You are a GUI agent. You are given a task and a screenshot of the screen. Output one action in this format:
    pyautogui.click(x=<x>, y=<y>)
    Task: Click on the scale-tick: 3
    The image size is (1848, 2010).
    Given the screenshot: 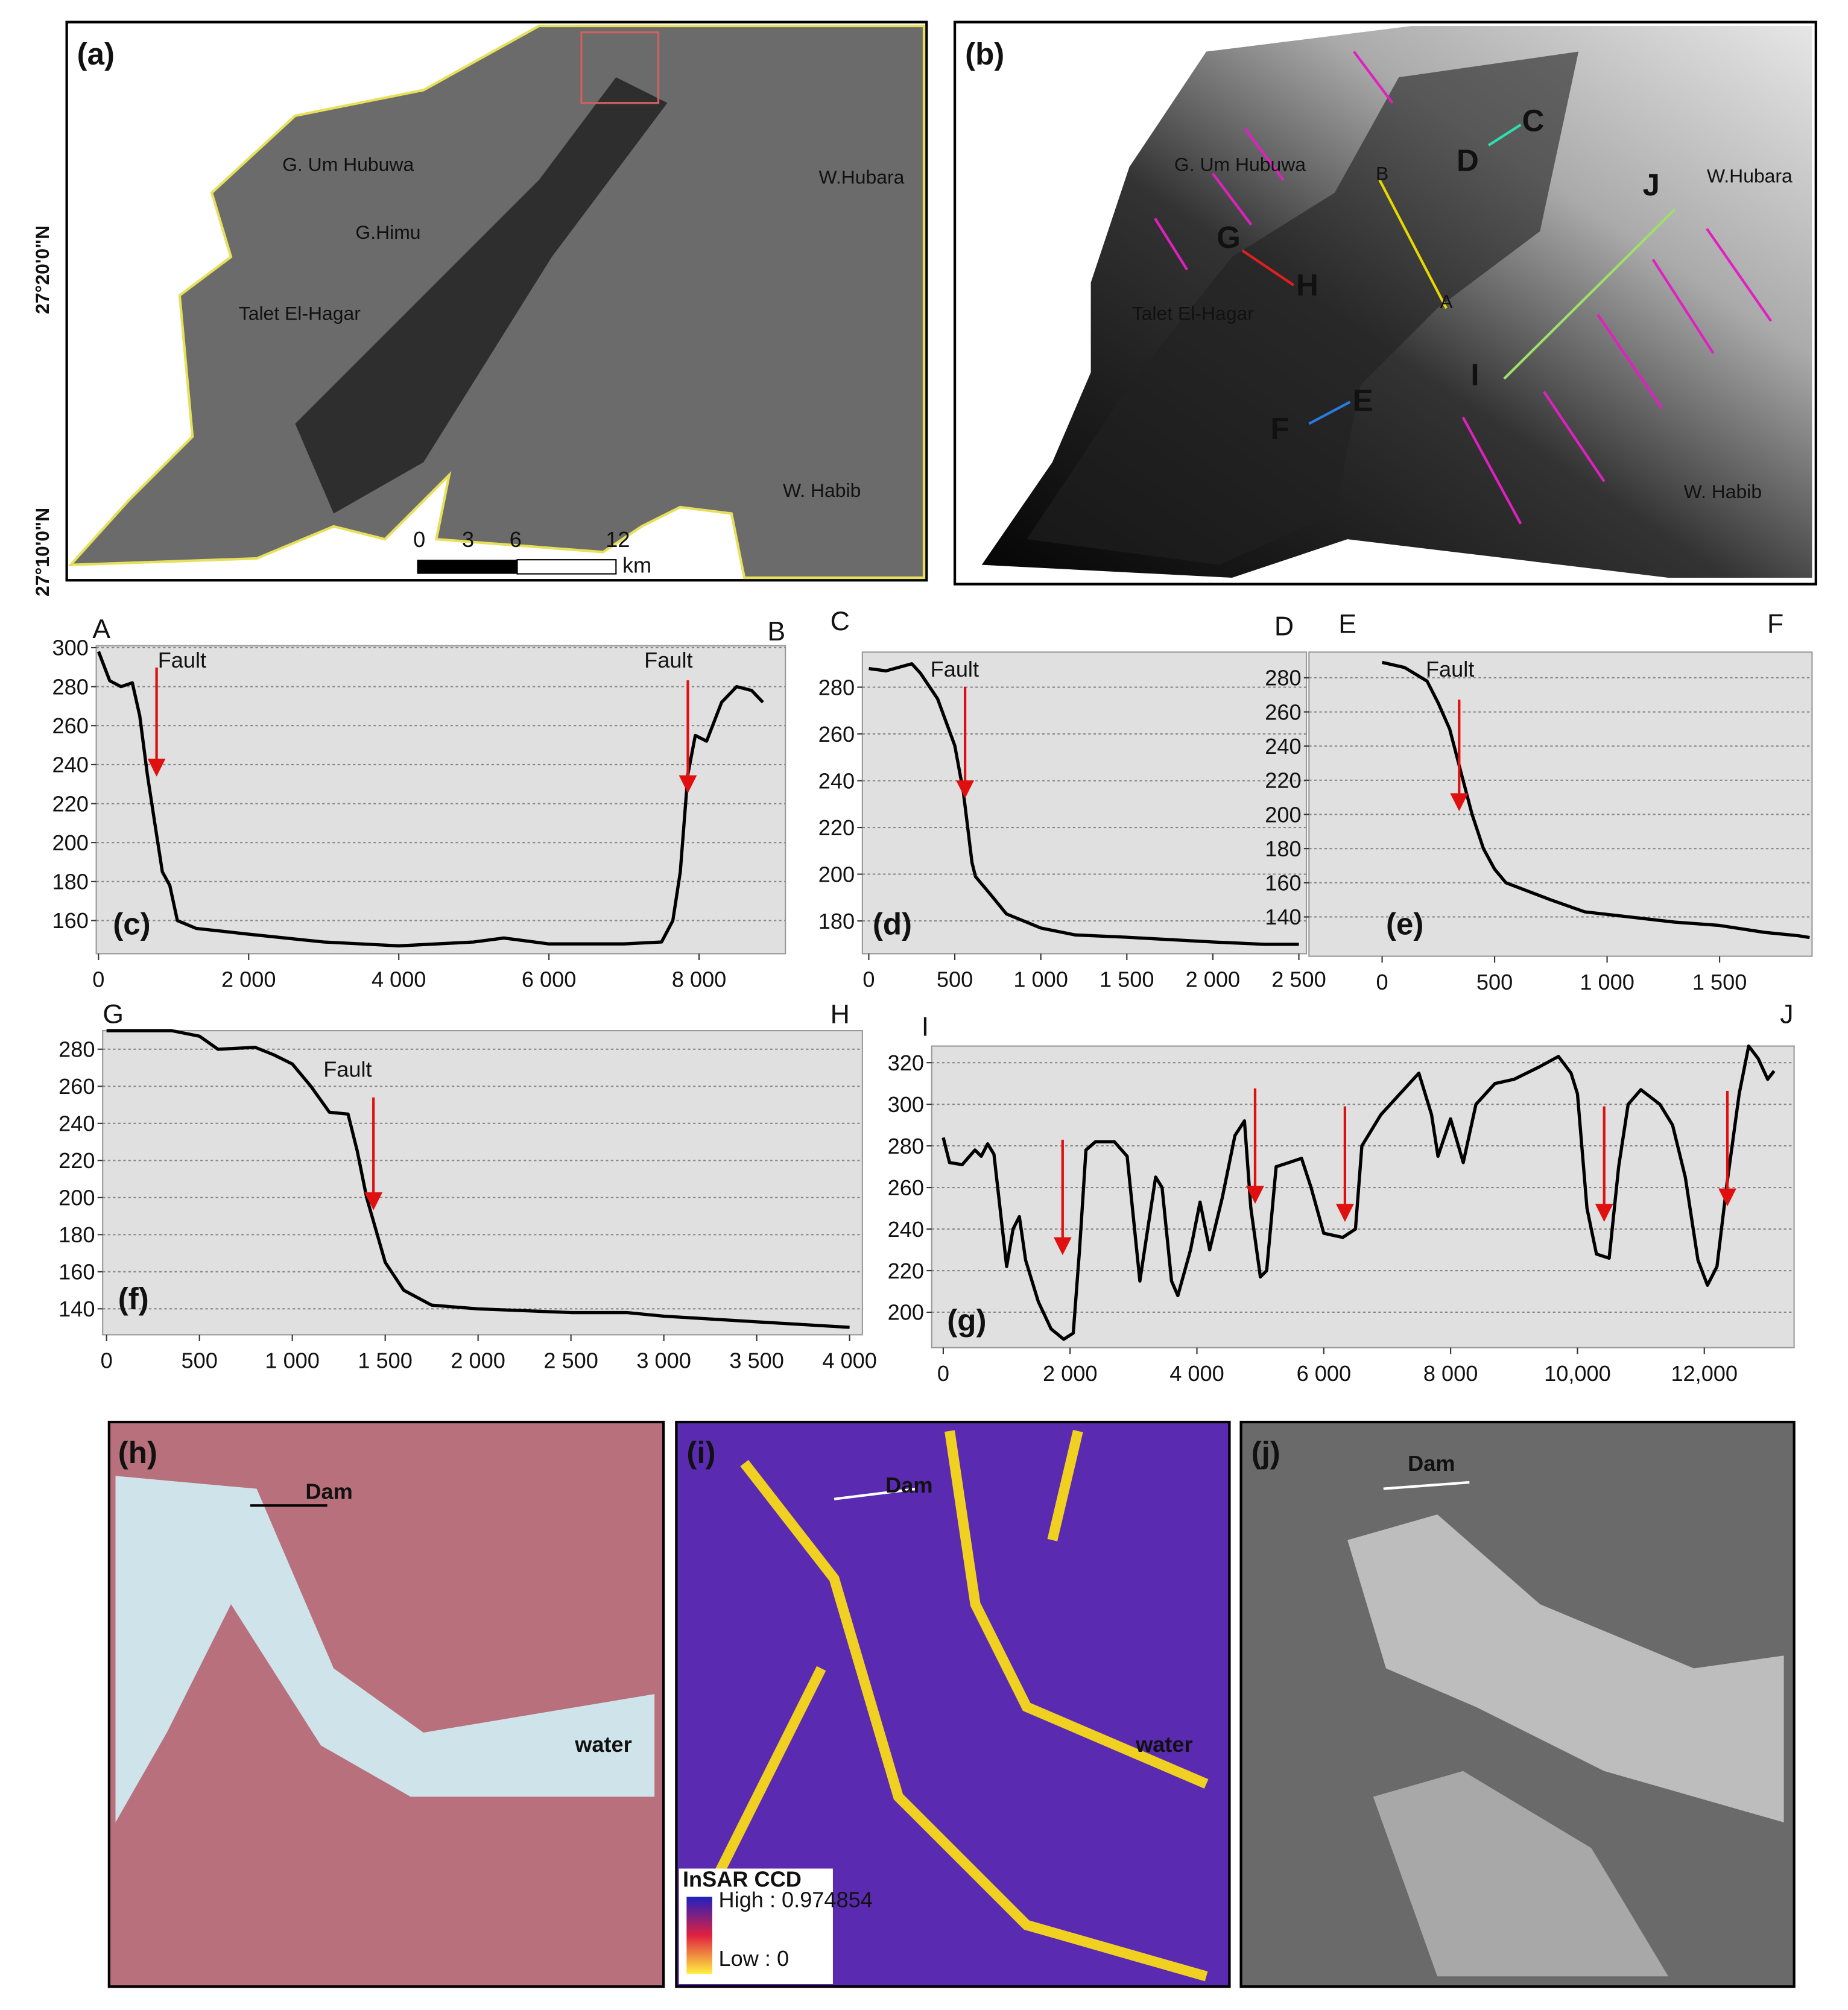 What is the action you would take?
    pyautogui.click(x=468, y=539)
    